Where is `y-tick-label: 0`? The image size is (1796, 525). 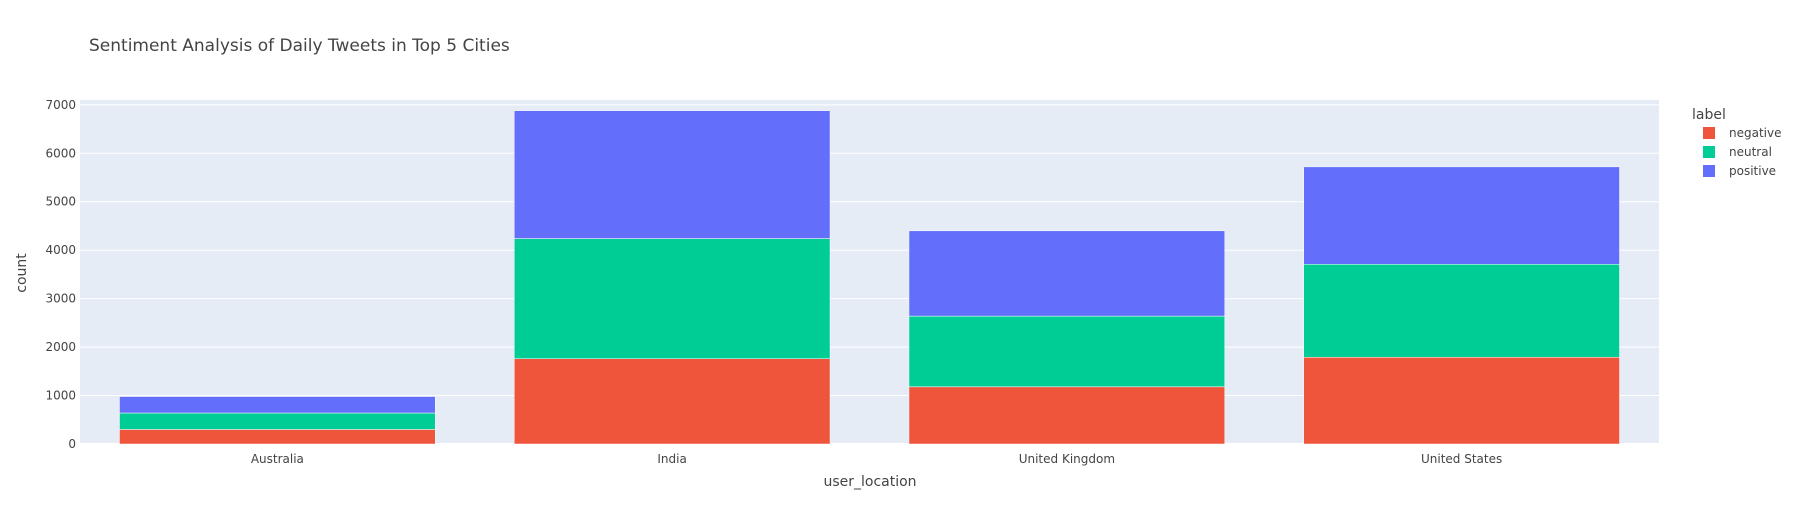 y-tick-label: 0 is located at coordinates (72, 444).